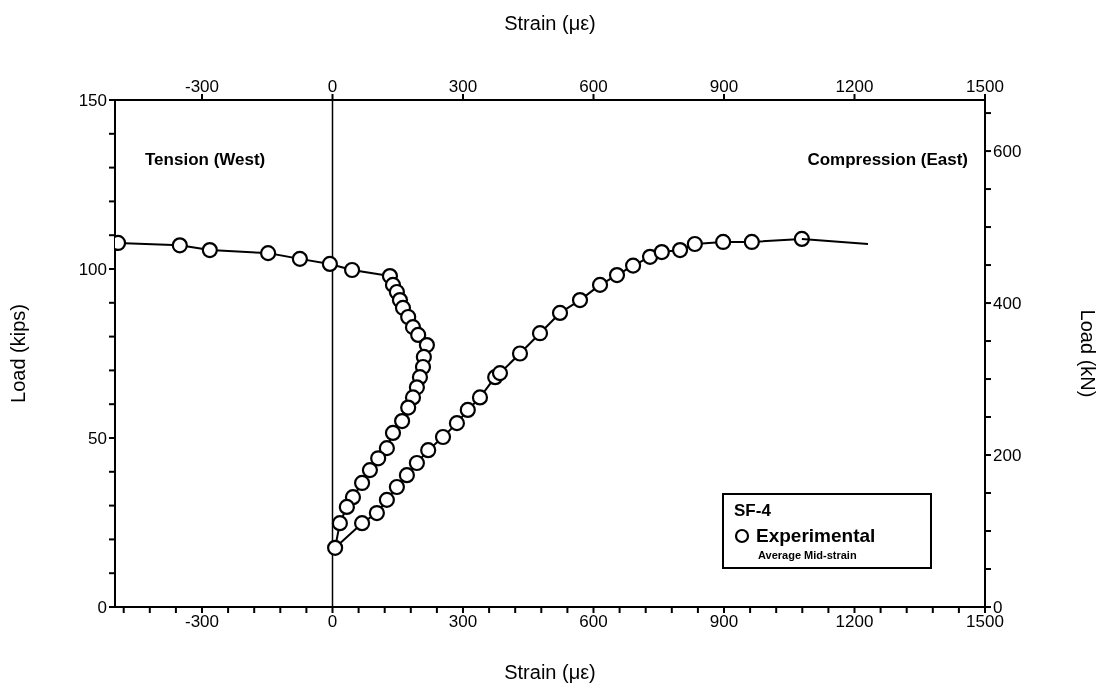  Describe the element at coordinates (724, 622) in the screenshot. I see `x2-tick-label: 900` at that location.